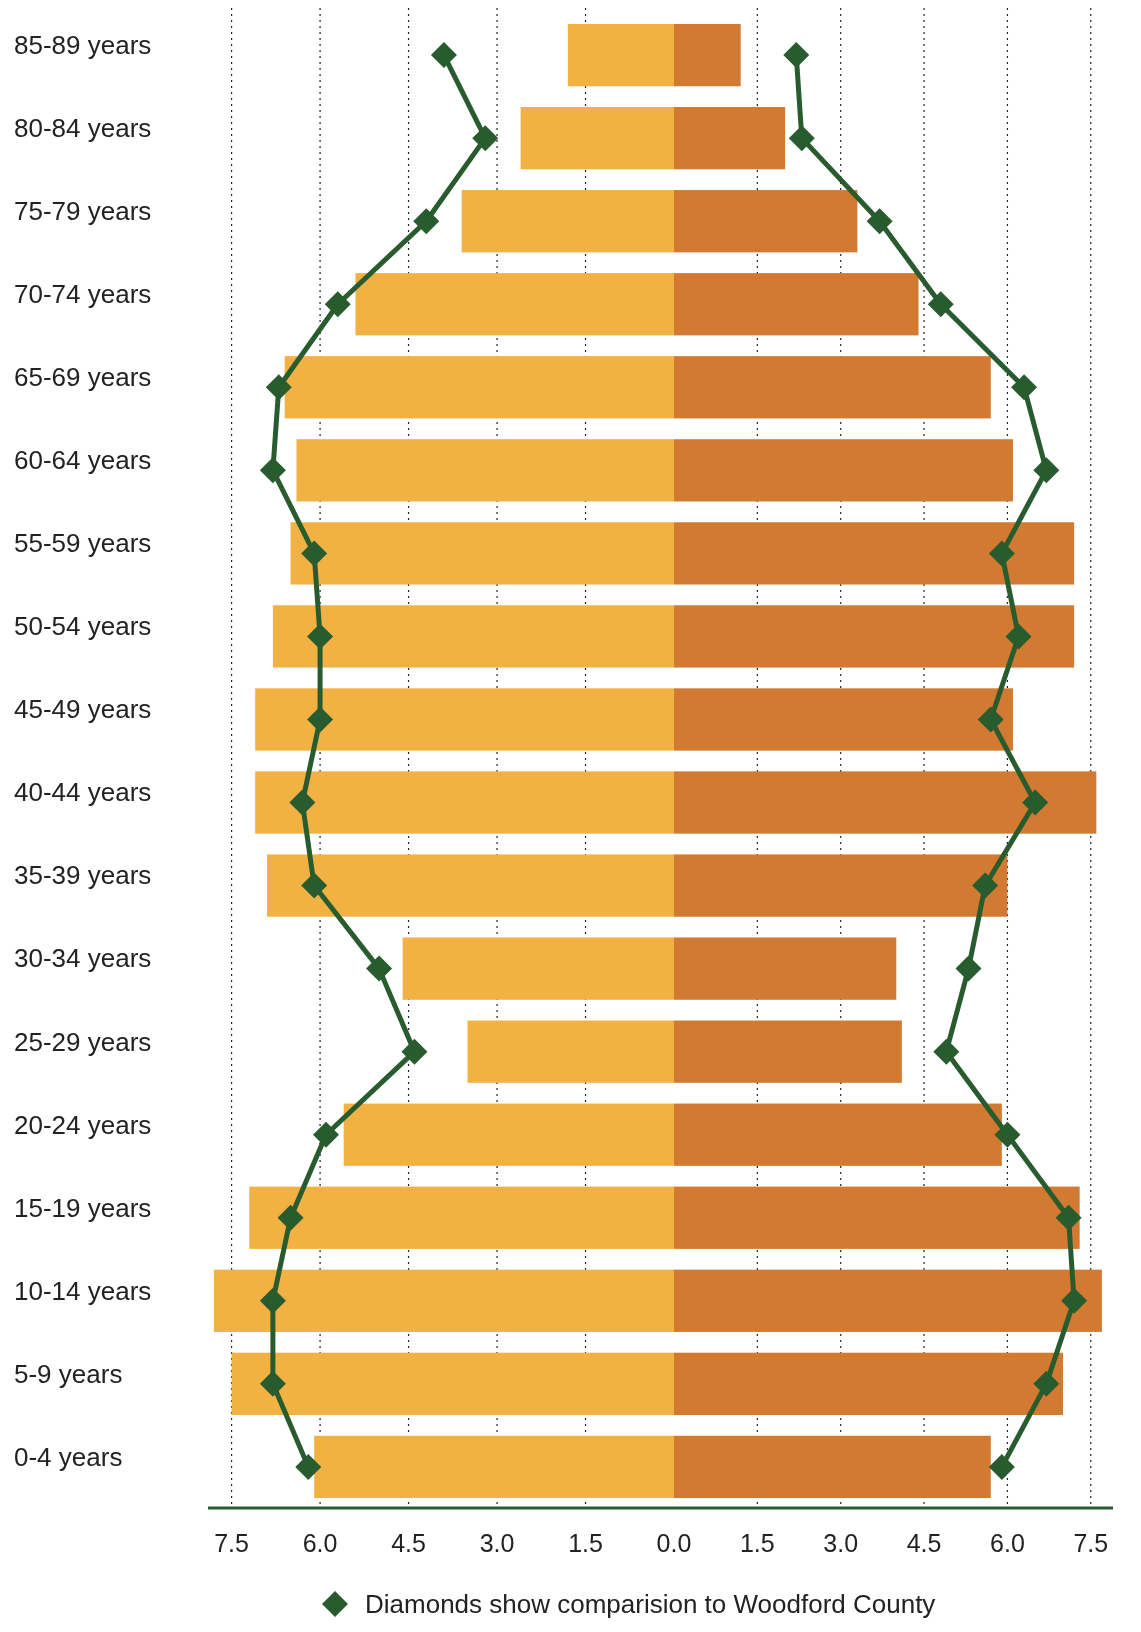 The height and width of the screenshot is (1632, 1141). I want to click on y-tick-label: 70-74 years, so click(83, 294).